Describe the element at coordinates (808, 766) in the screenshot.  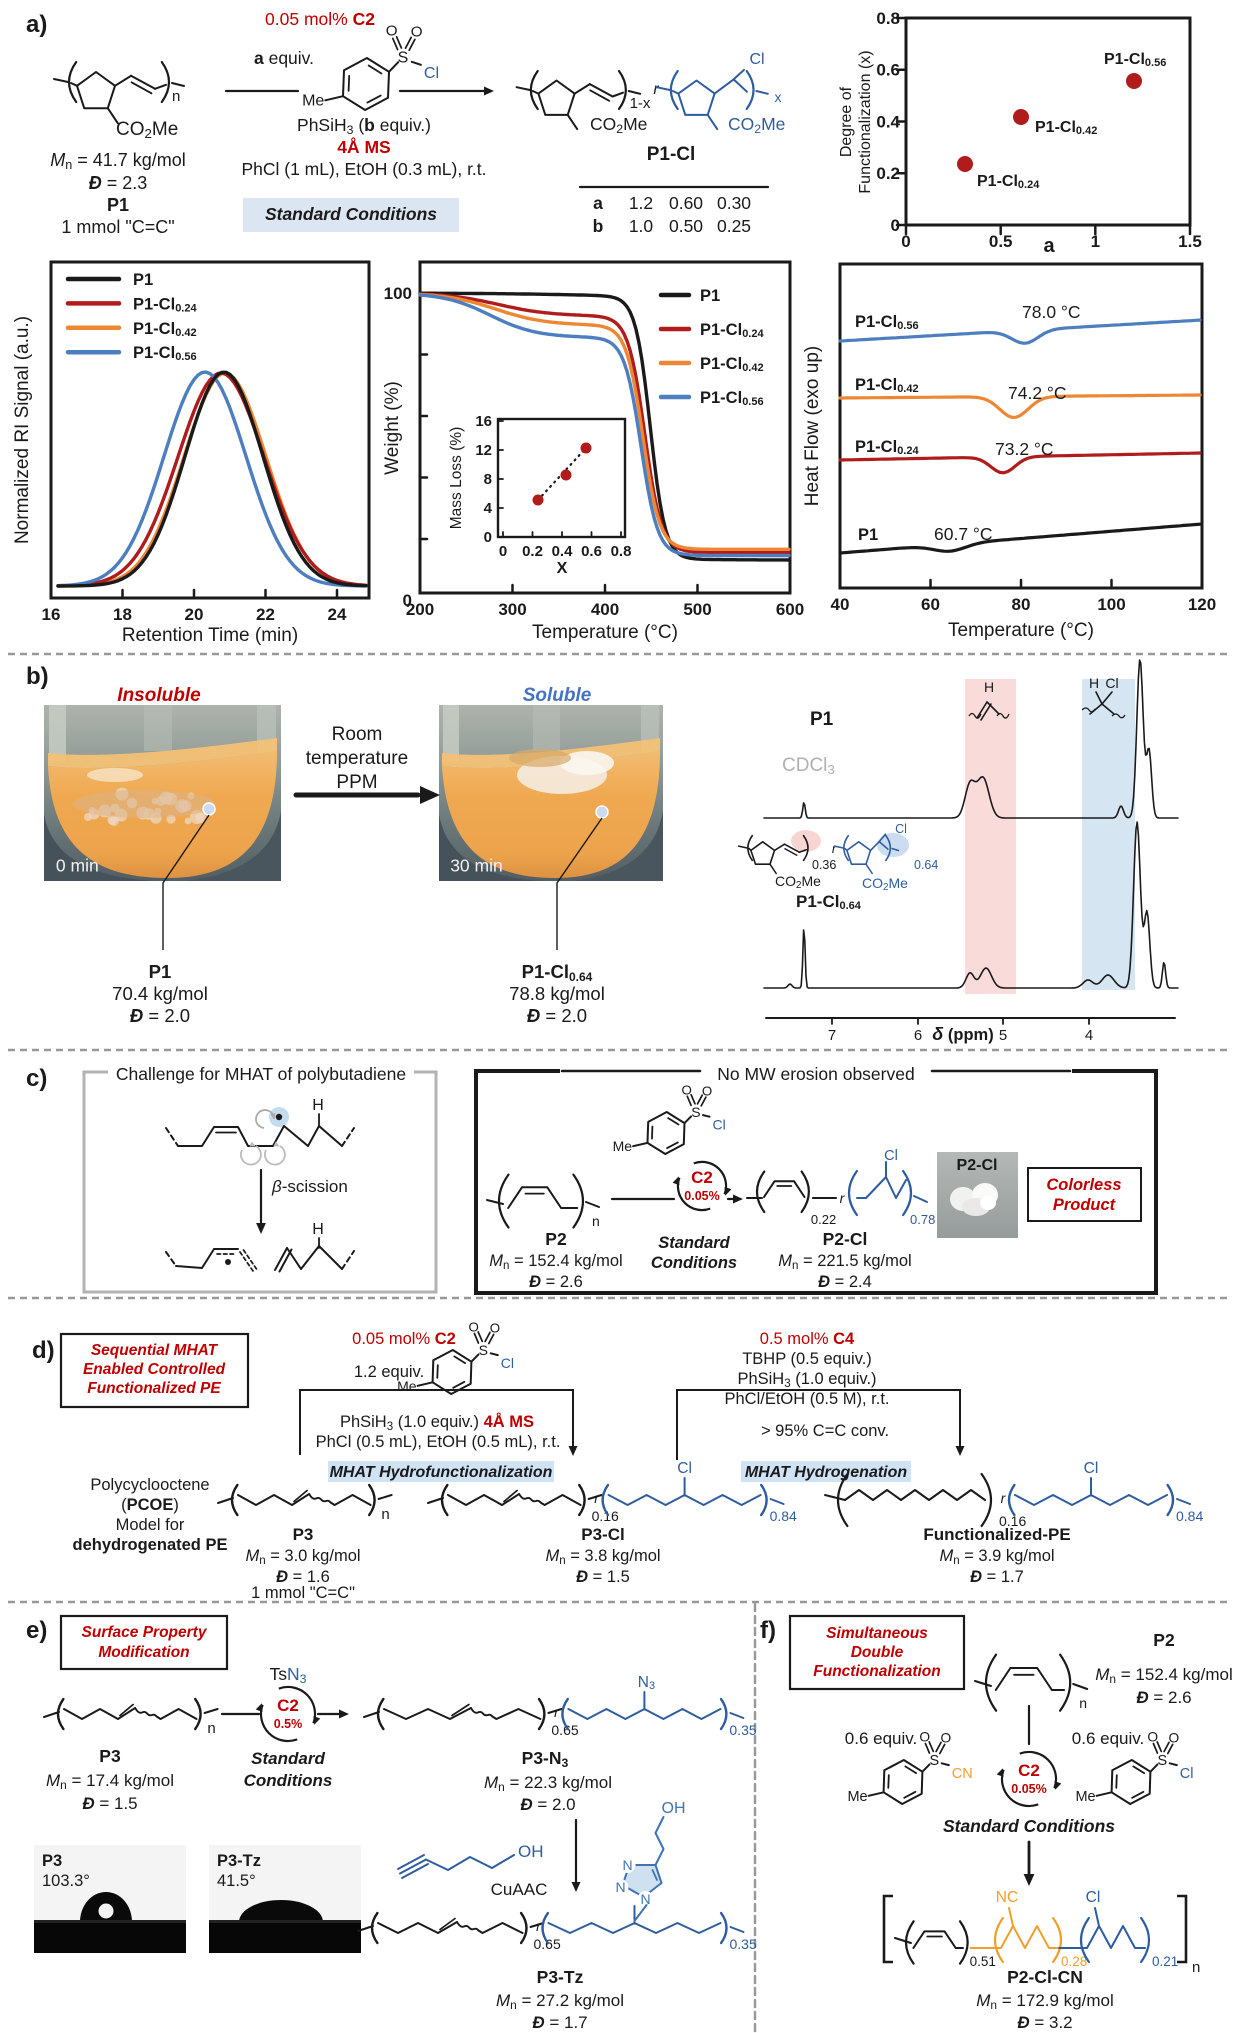
I see `svg-text: CDCl3` at that location.